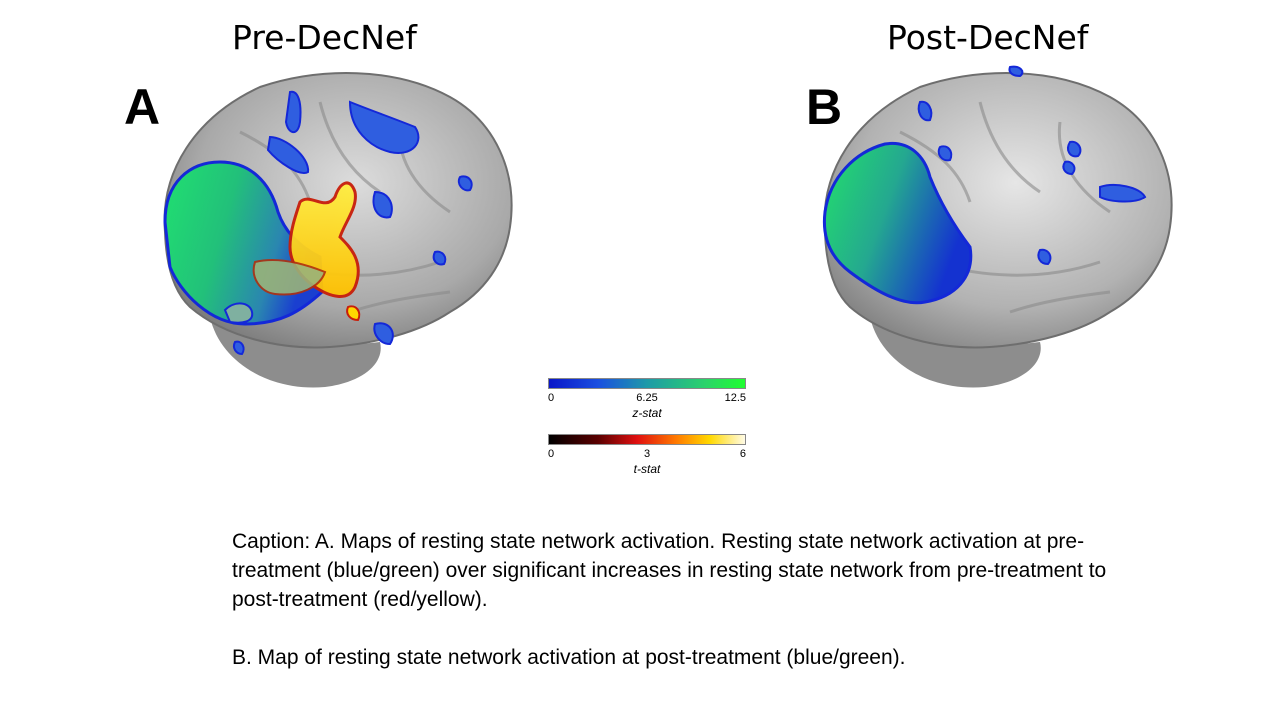 This screenshot has width=1280, height=720. I want to click on zstat-tick-min: 0, so click(551, 398).